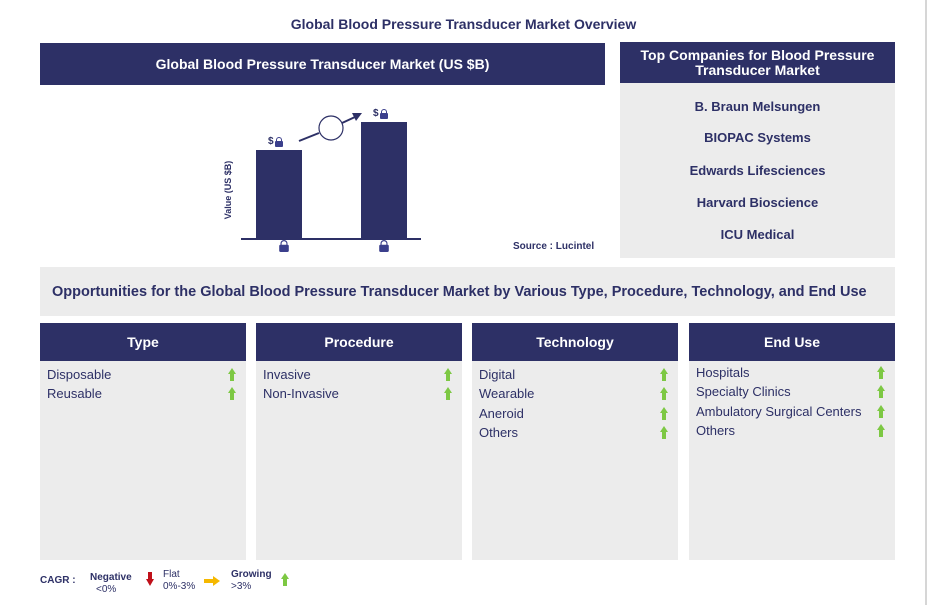  What do you see at coordinates (792, 391) in the screenshot?
I see `segment-item: Specialty Clinics` at bounding box center [792, 391].